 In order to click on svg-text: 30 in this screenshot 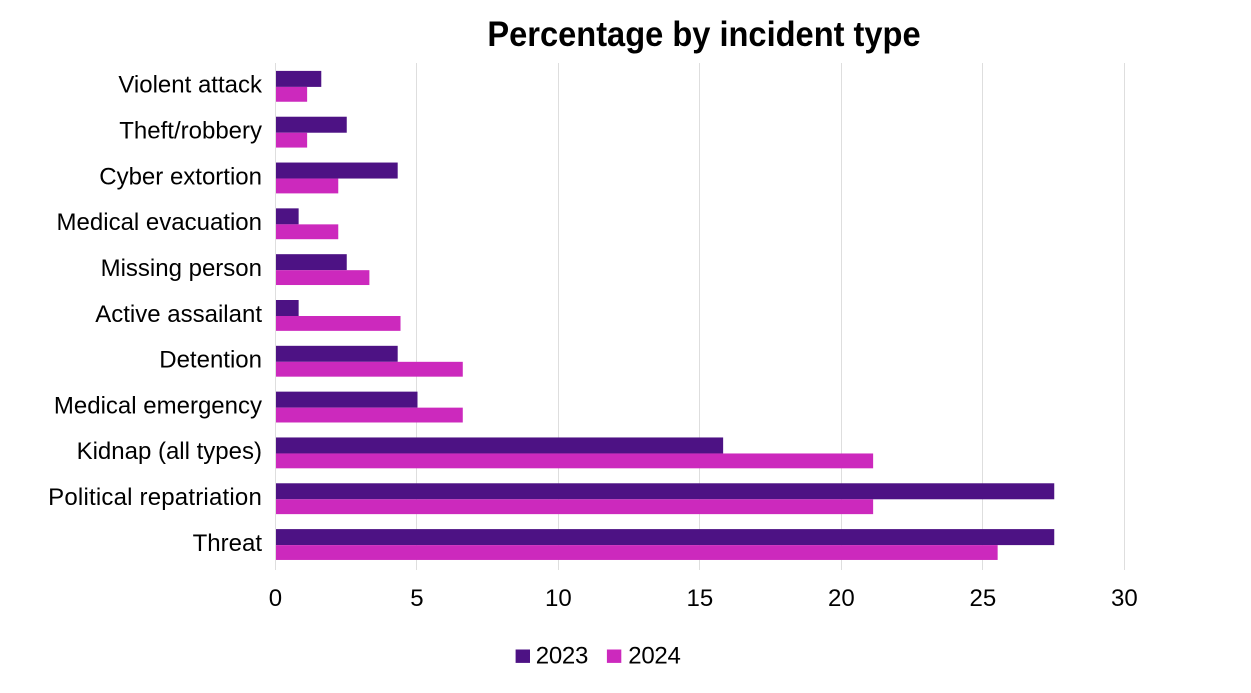, I will do `click(1124, 598)`.